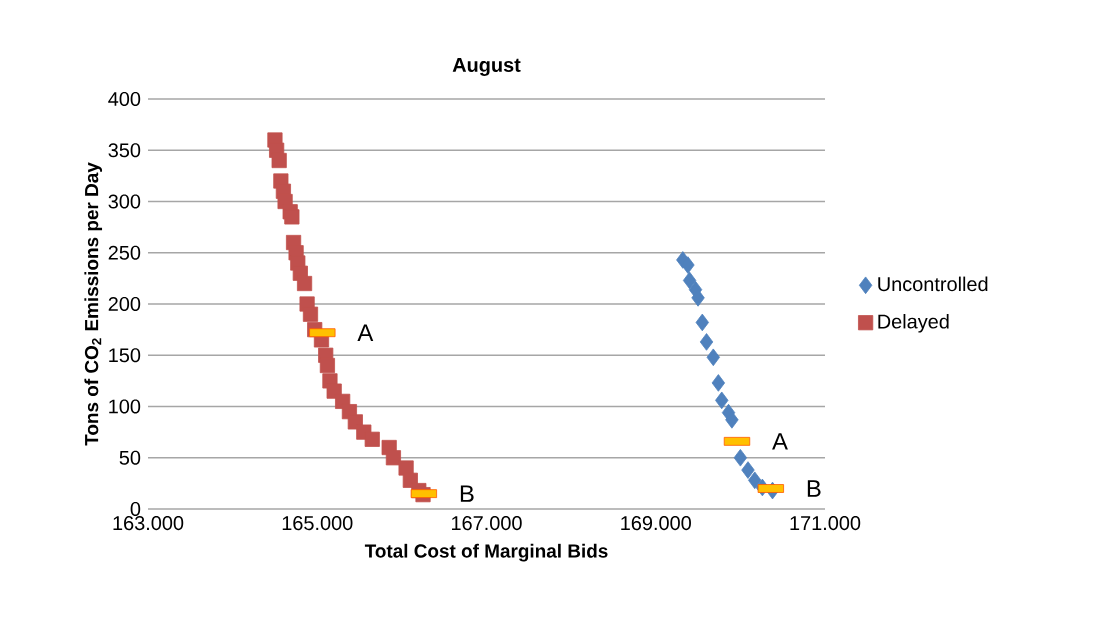 Image resolution: width=1094 pixels, height=629 pixels. Describe the element at coordinates (656, 523) in the screenshot. I see `x-tick-label: 169.000` at that location.